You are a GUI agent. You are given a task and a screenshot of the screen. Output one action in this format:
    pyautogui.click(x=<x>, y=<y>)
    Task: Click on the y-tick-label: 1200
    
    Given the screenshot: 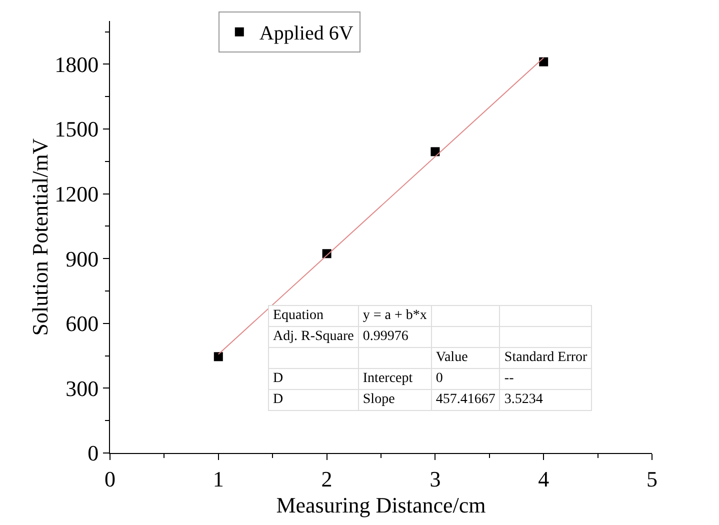 What is the action you would take?
    pyautogui.click(x=76, y=194)
    